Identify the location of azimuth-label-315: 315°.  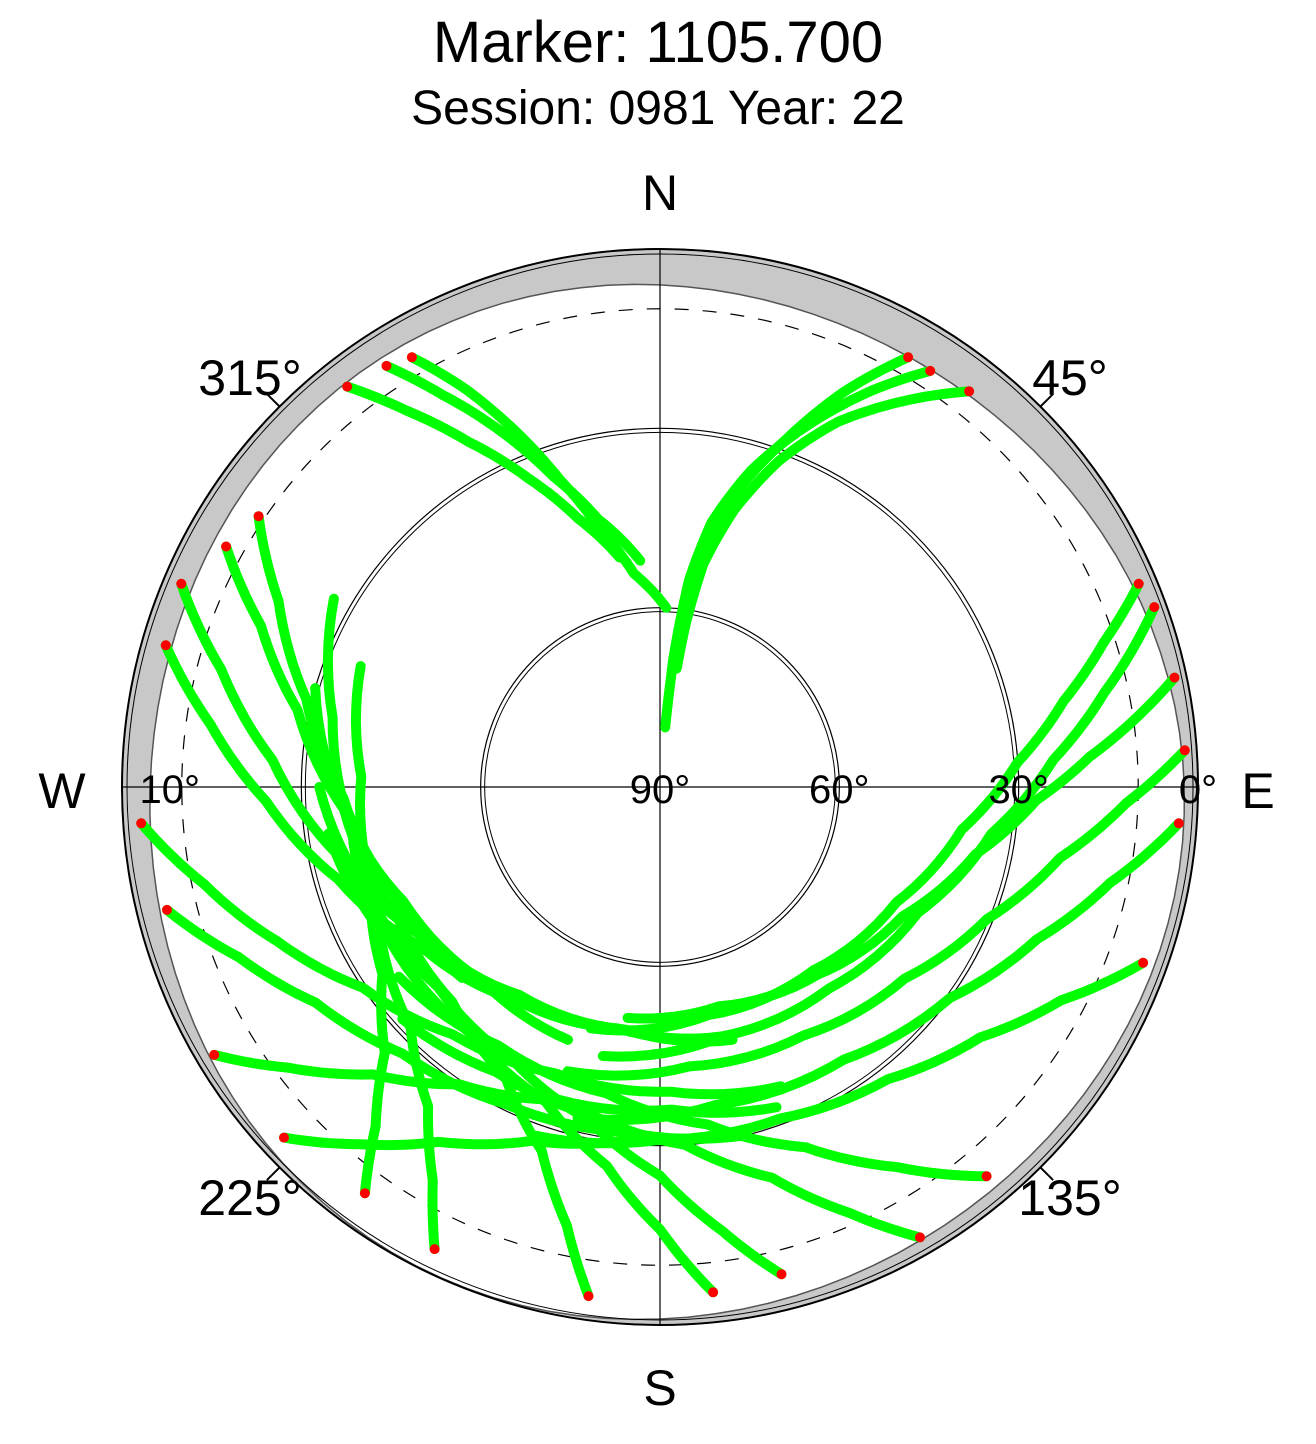
(249, 378).